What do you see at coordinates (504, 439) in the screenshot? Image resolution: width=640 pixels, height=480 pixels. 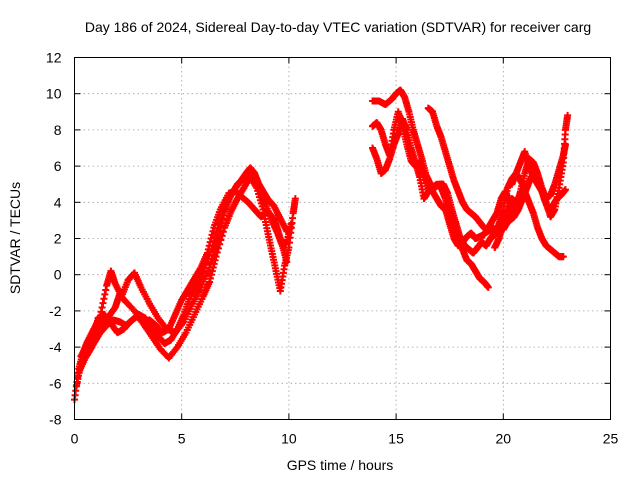 I see `x-tick-label: 20` at bounding box center [504, 439].